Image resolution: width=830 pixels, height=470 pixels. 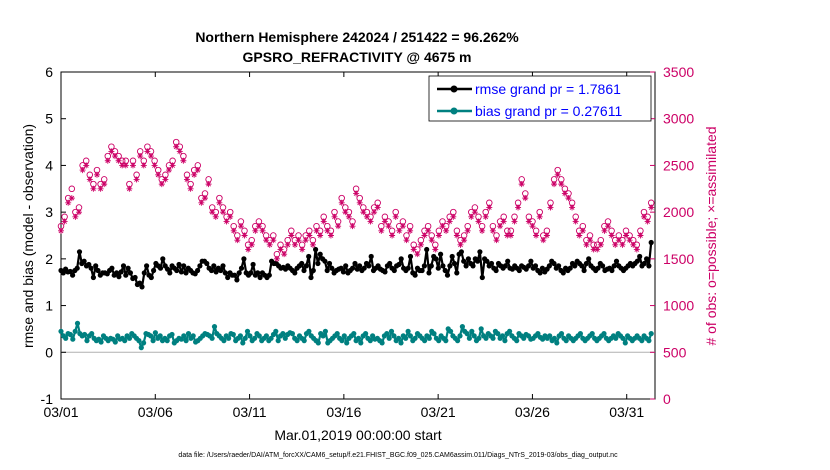 What do you see at coordinates (47, 235) in the screenshot?
I see `y-left-tick-labels: -1 0 1 2 3 4 5 6` at bounding box center [47, 235].